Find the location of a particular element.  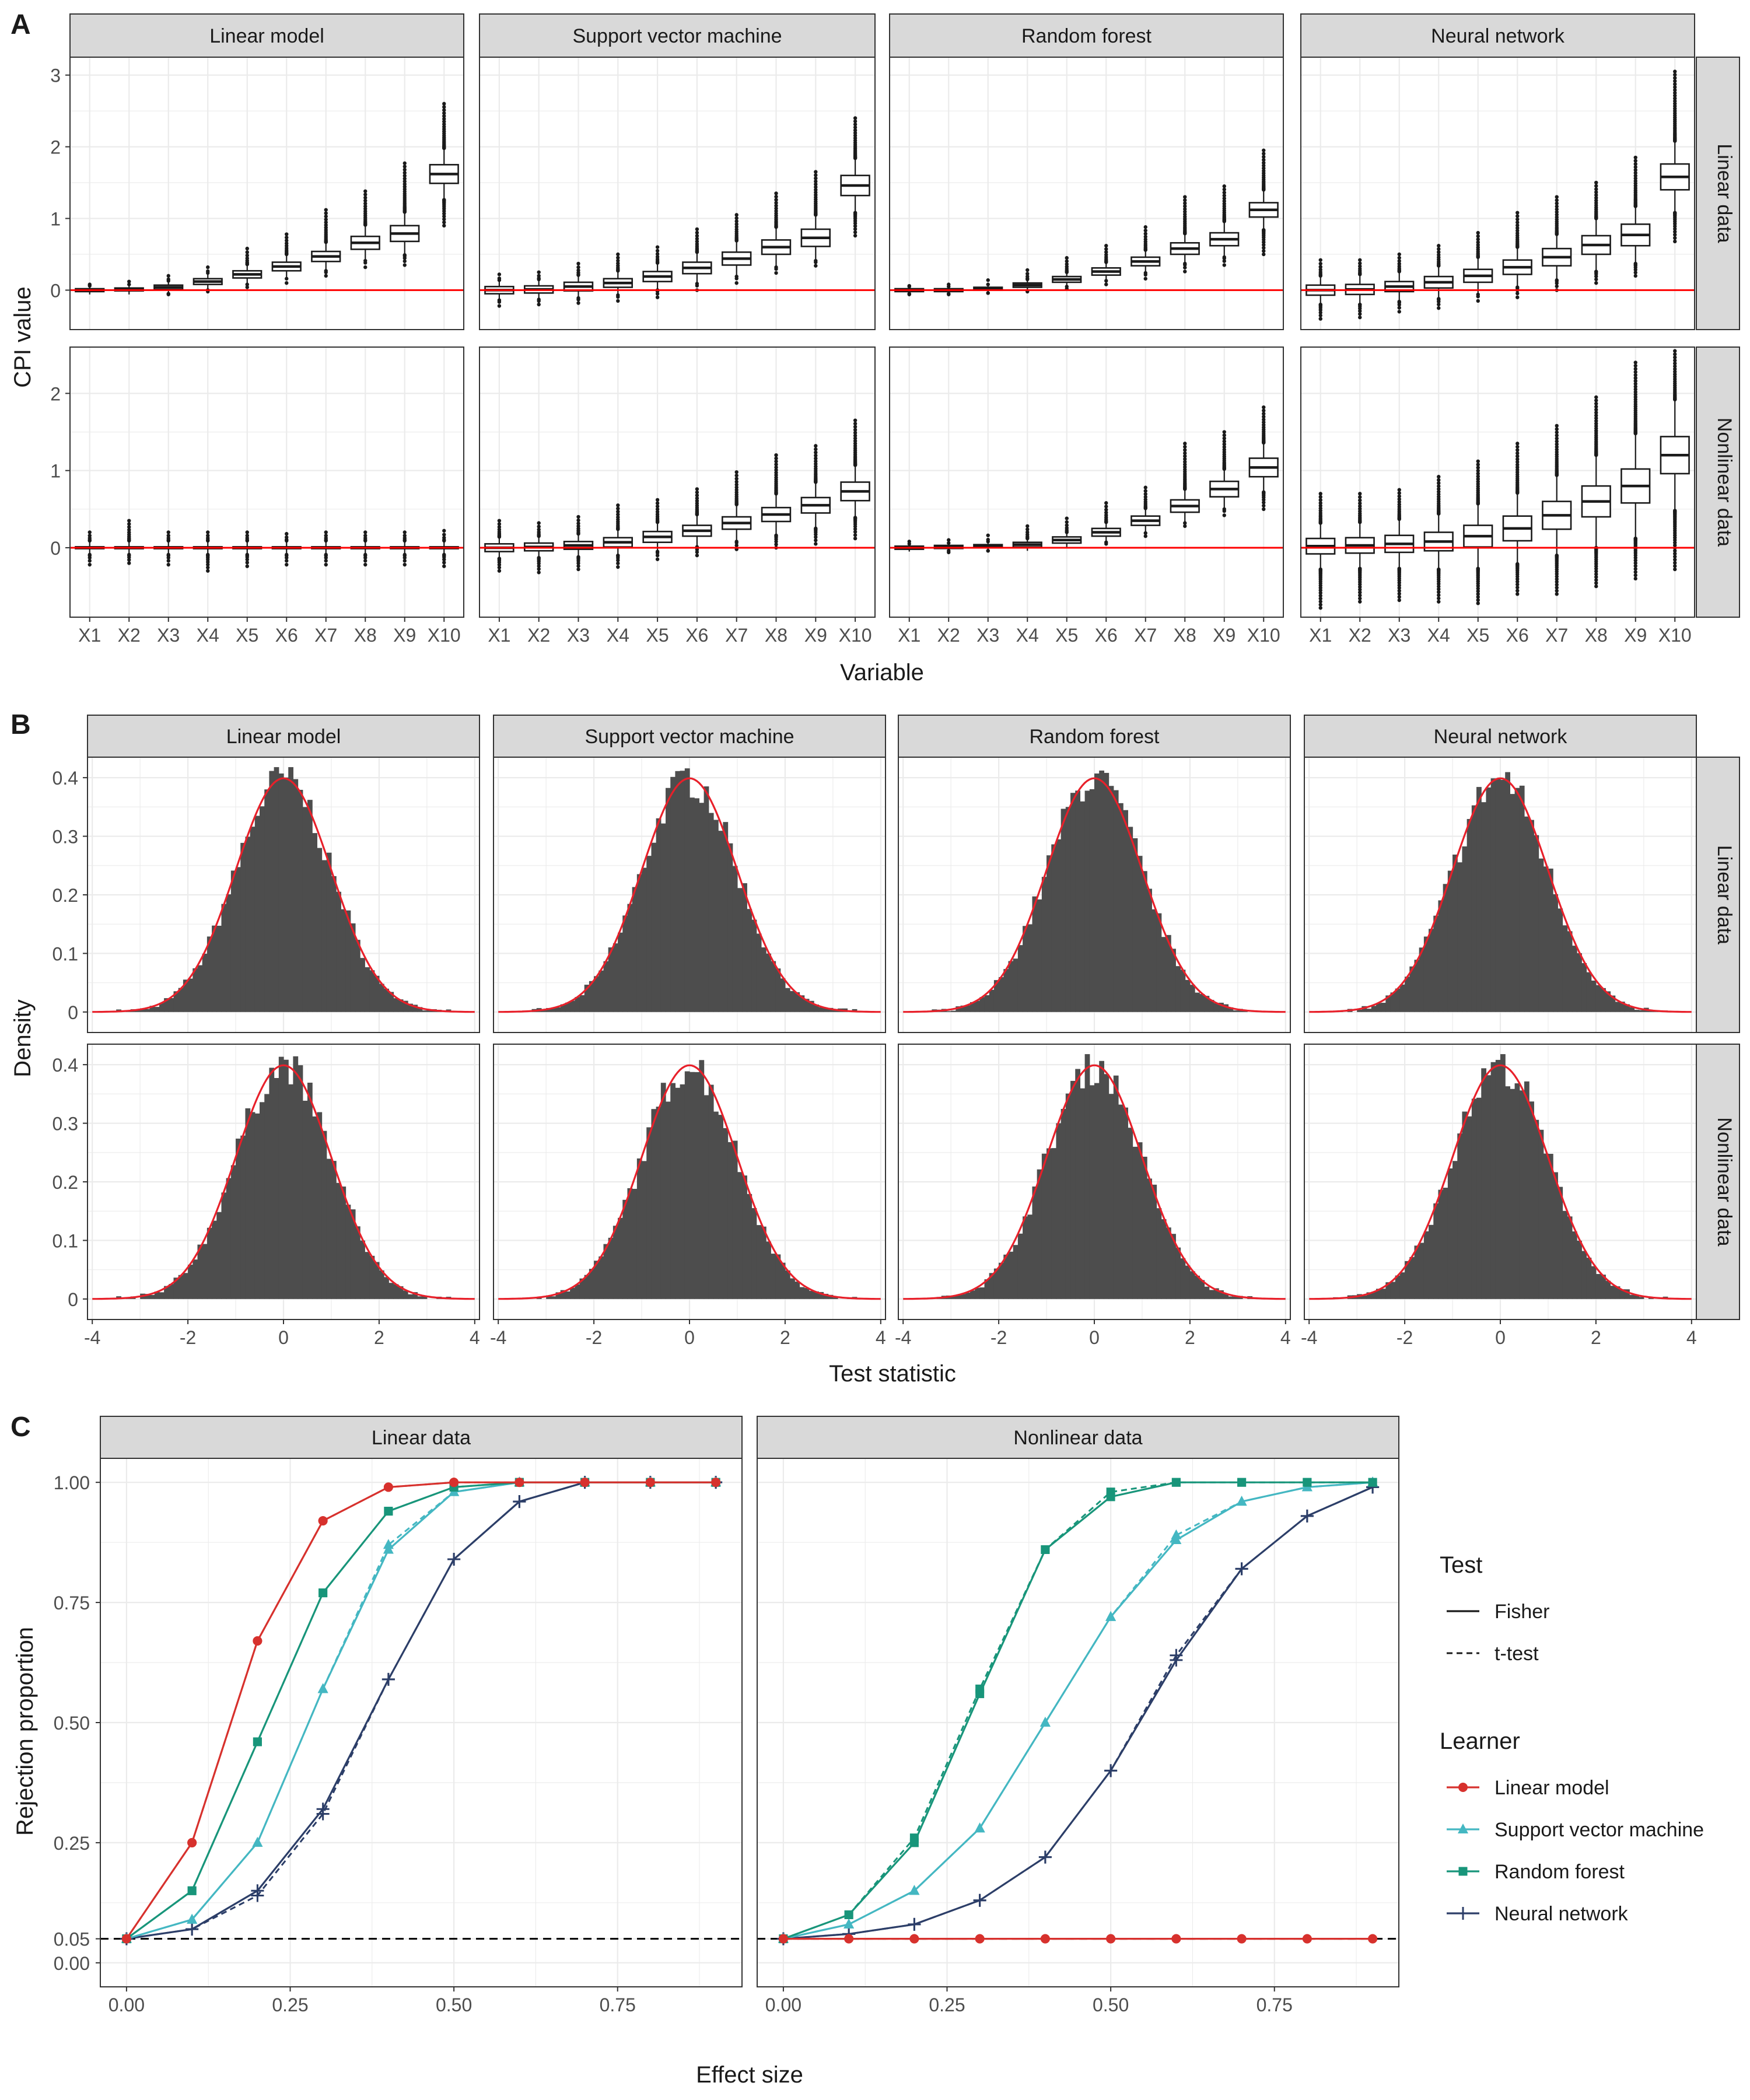

x-tick-label: X6 is located at coordinates (1517, 635).